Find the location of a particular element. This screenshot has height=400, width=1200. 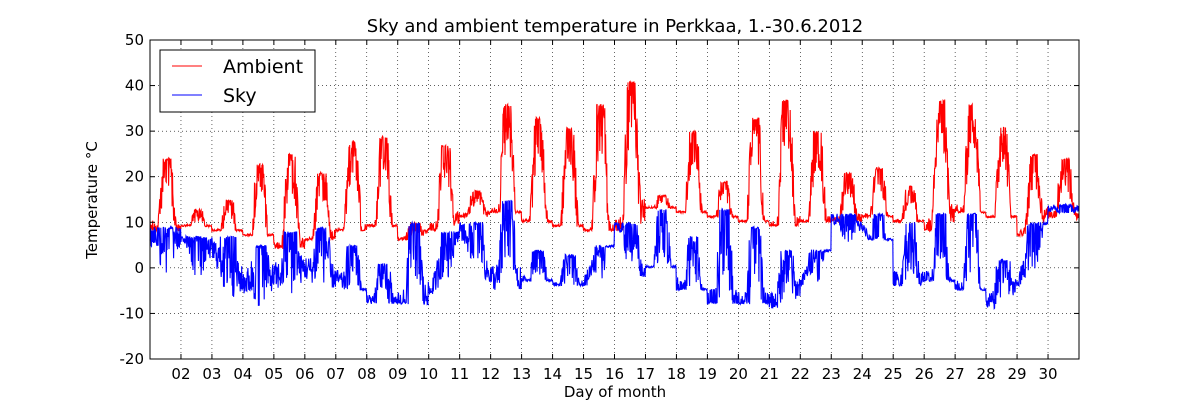

x-tick-label: 30 is located at coordinates (1047, 374).